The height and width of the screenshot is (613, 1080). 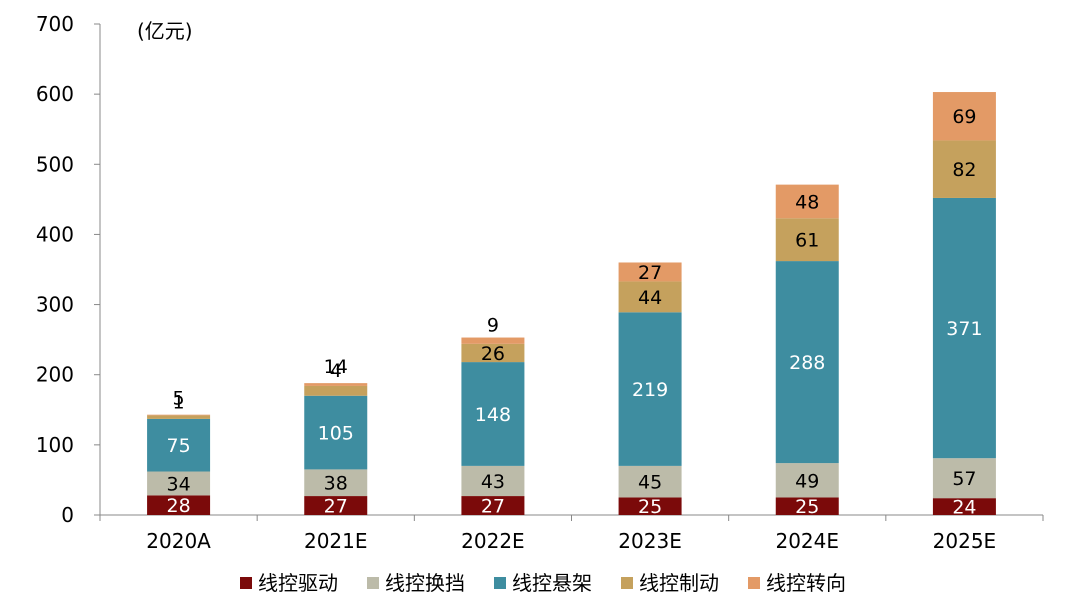 I want to click on data-label: 5, so click(x=179, y=399).